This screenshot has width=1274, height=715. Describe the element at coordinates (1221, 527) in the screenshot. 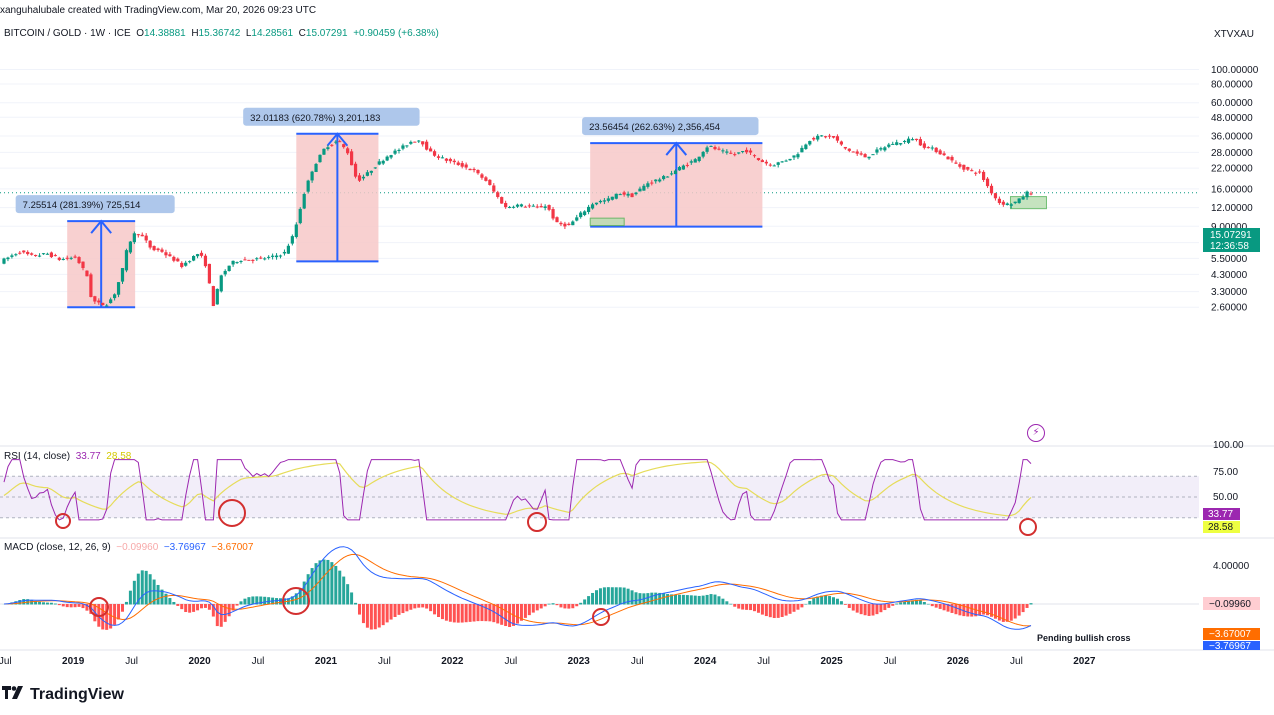

I see `rsi-ma-badge` at that location.